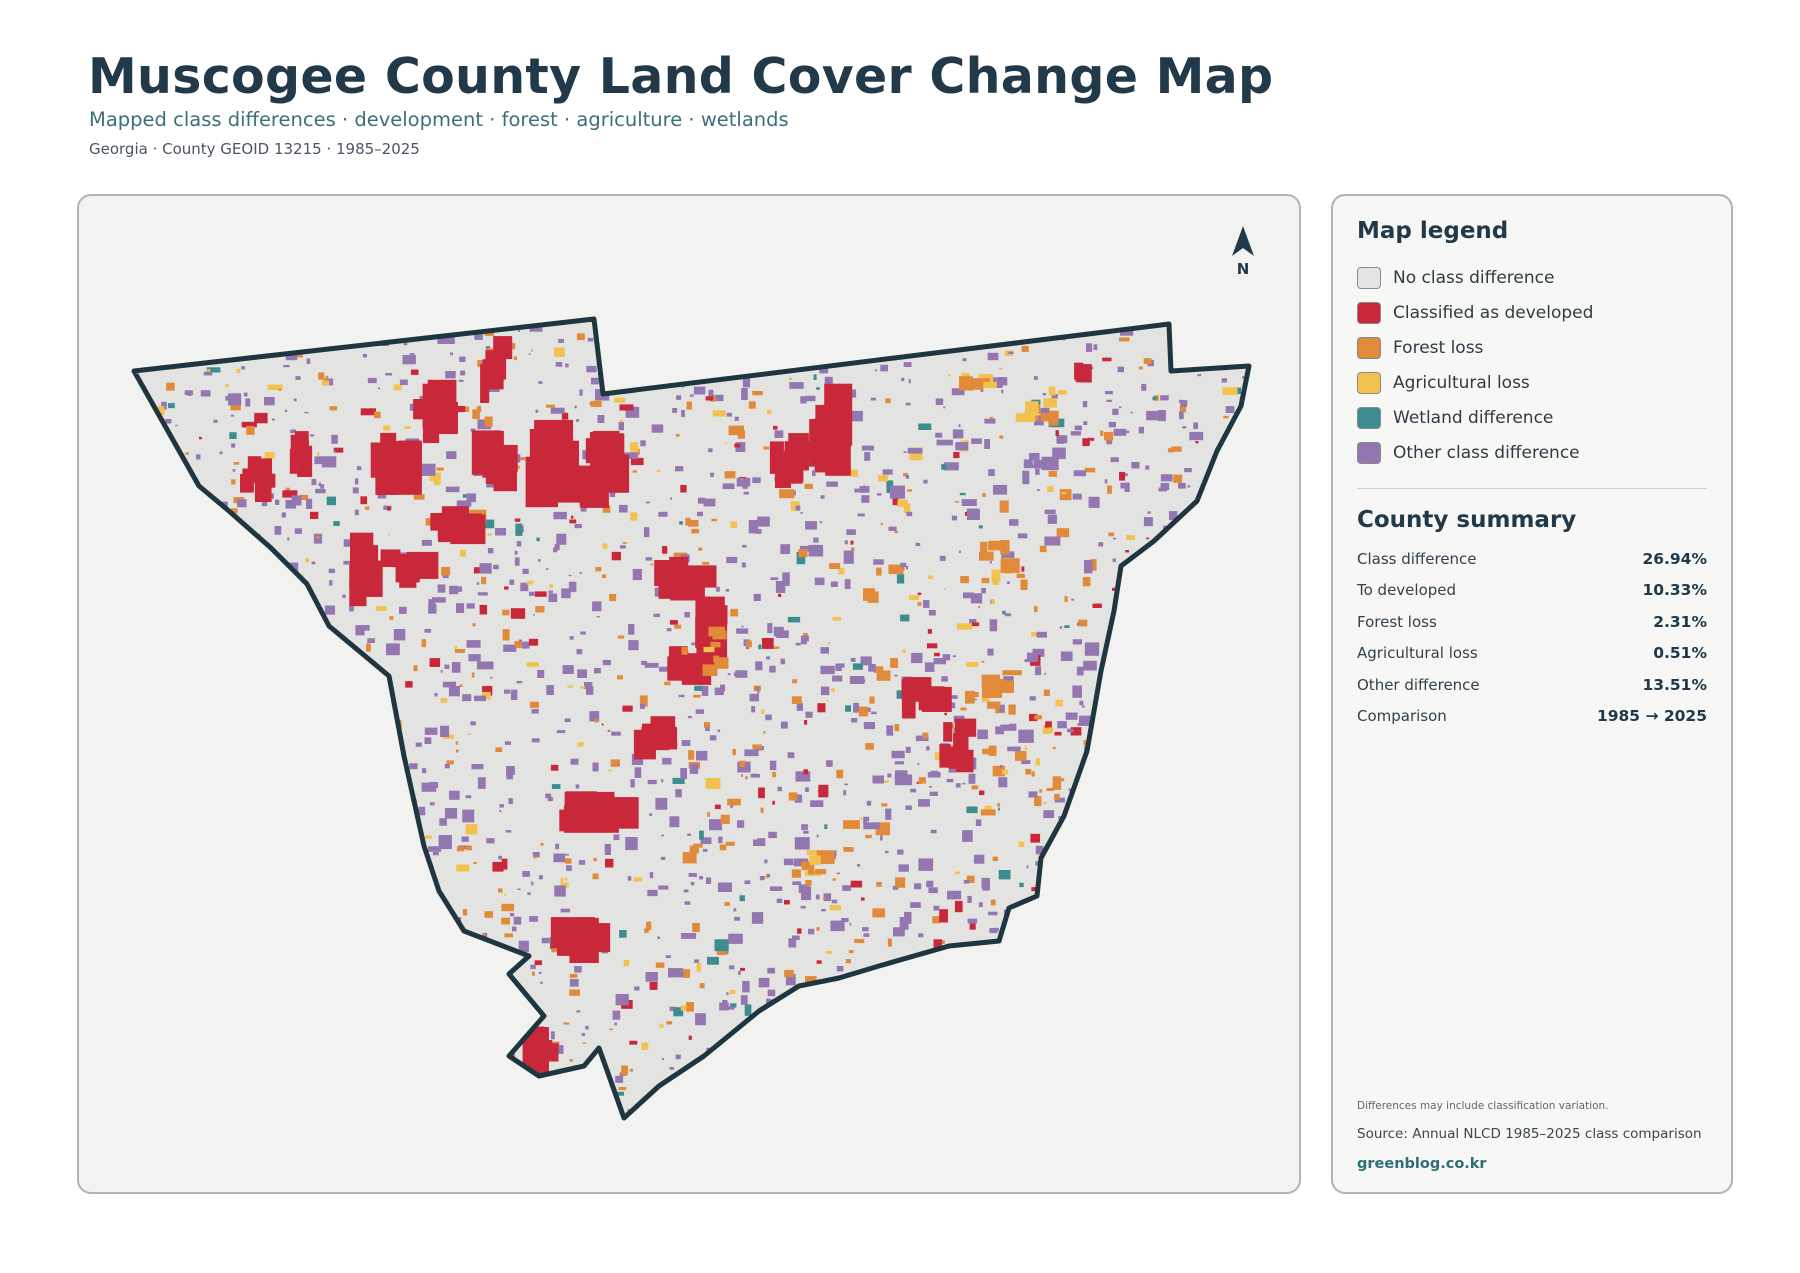 The height and width of the screenshot is (1273, 1800). What do you see at coordinates (1422, 1164) in the screenshot?
I see `brand-link: greenblog.co.kr` at bounding box center [1422, 1164].